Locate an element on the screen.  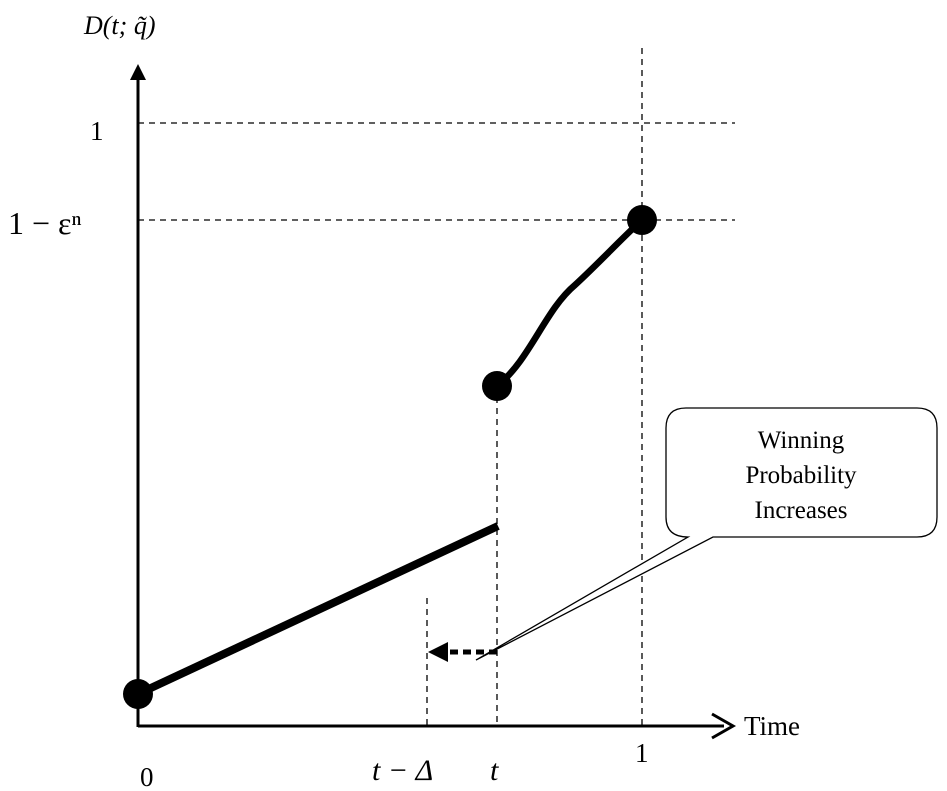
y-tick-one: 1 is located at coordinates (97, 131).